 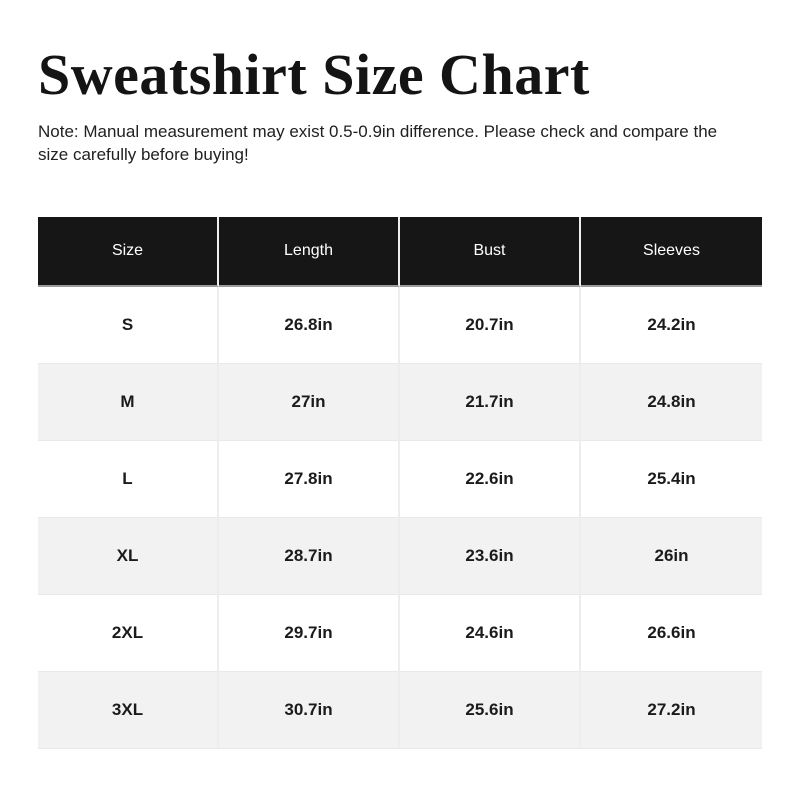 What do you see at coordinates (671, 403) in the screenshot?
I see `cell-sleeves: 24.8in` at bounding box center [671, 403].